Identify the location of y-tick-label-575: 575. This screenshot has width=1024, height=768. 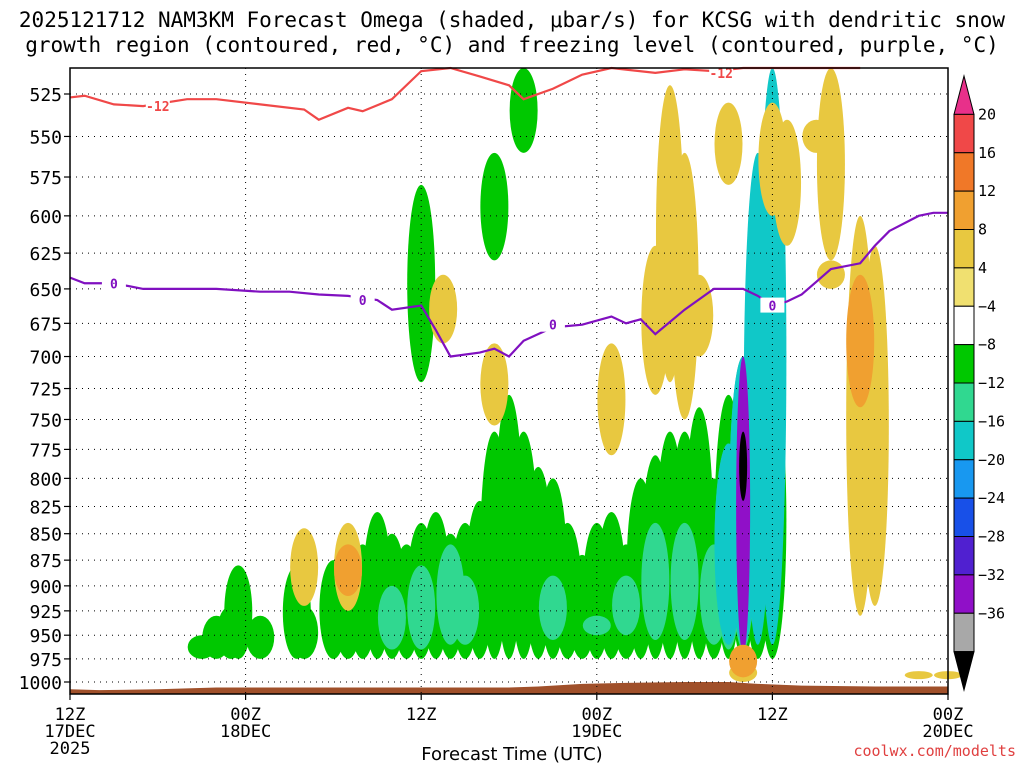
(45, 178).